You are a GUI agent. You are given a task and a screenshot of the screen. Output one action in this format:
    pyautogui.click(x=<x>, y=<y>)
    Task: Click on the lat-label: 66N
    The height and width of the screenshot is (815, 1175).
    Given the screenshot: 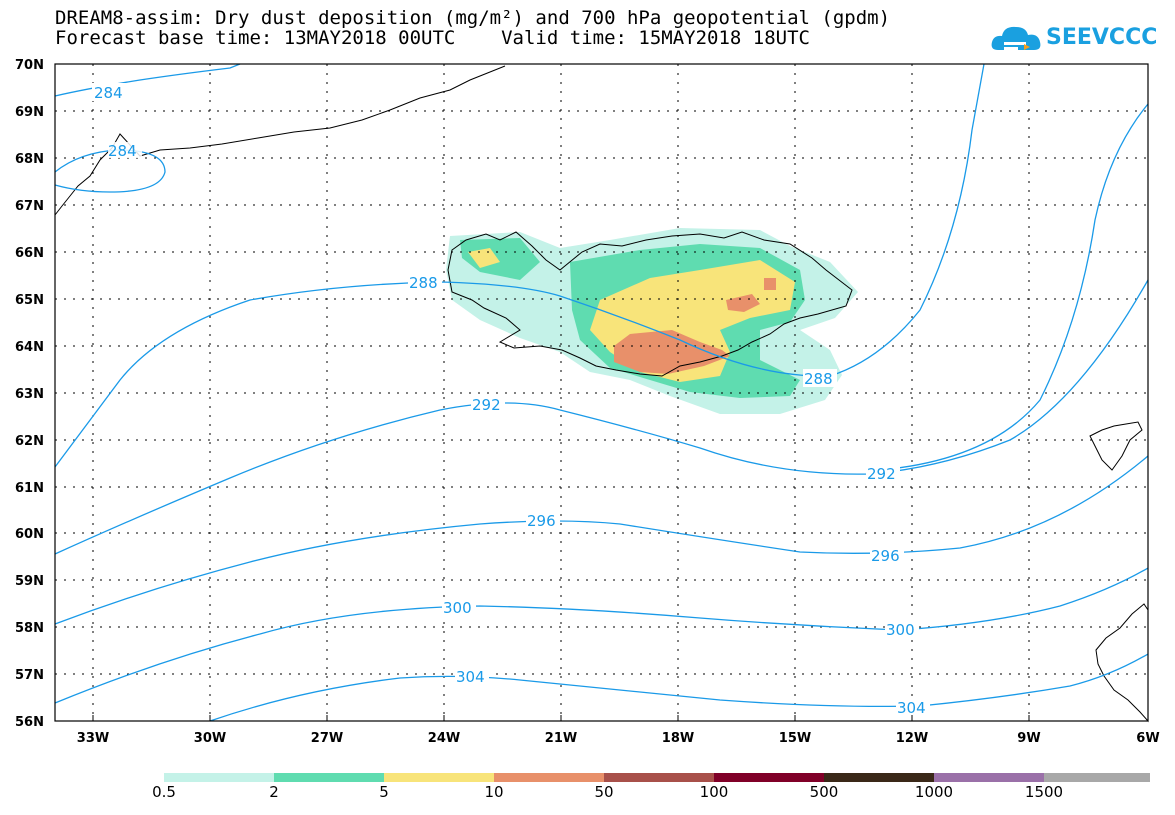 What is the action you would take?
    pyautogui.click(x=29, y=253)
    